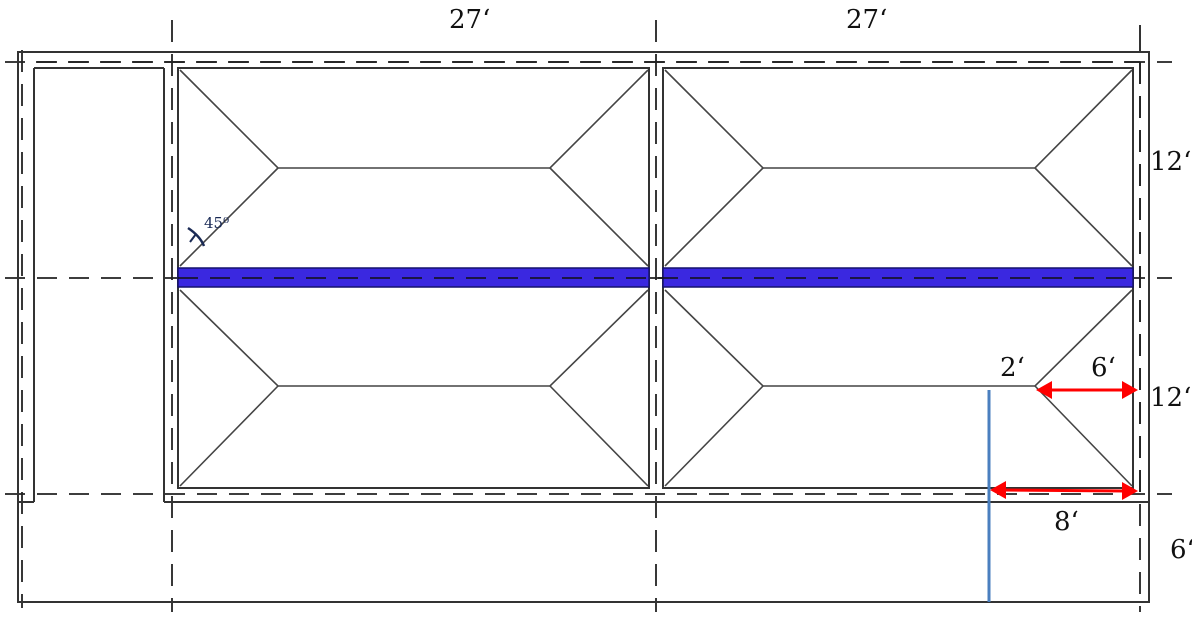 Image resolution: width=1192 pixels, height=619 pixels. I want to click on dimension-arrows, so click(1064, 440).